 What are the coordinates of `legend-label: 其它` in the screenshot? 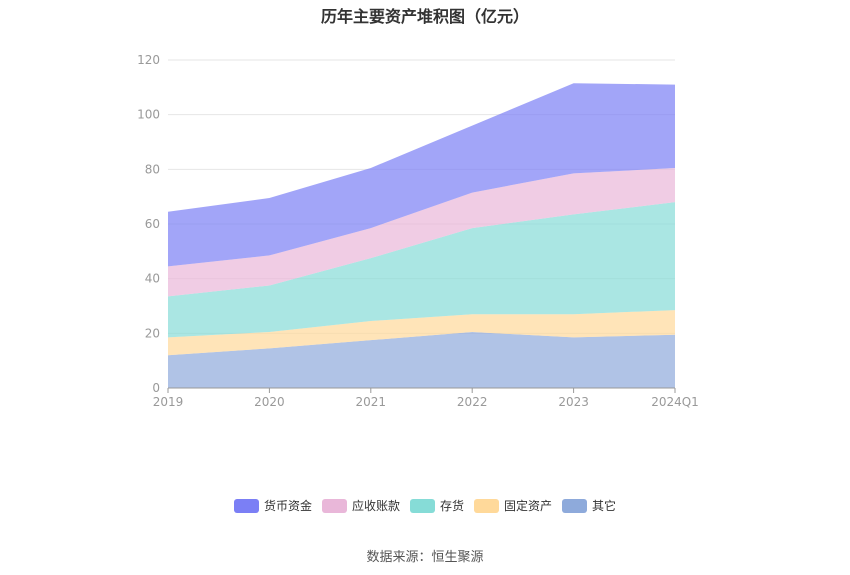 It's located at (604, 506).